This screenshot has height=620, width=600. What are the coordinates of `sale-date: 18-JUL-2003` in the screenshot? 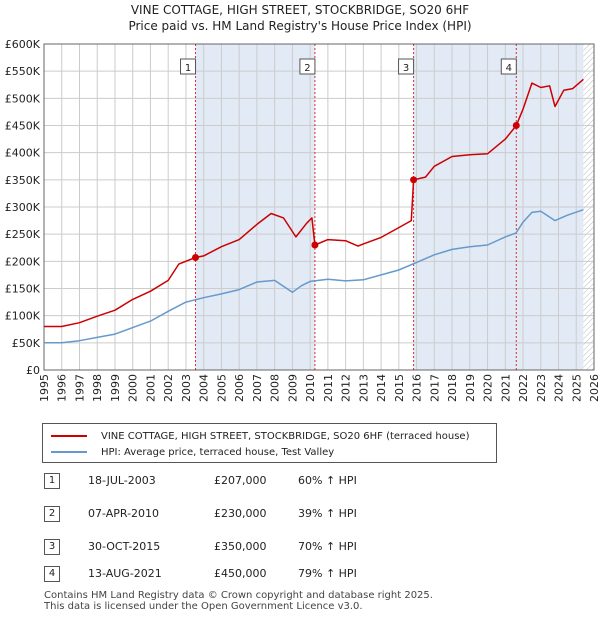 It's located at (122, 480).